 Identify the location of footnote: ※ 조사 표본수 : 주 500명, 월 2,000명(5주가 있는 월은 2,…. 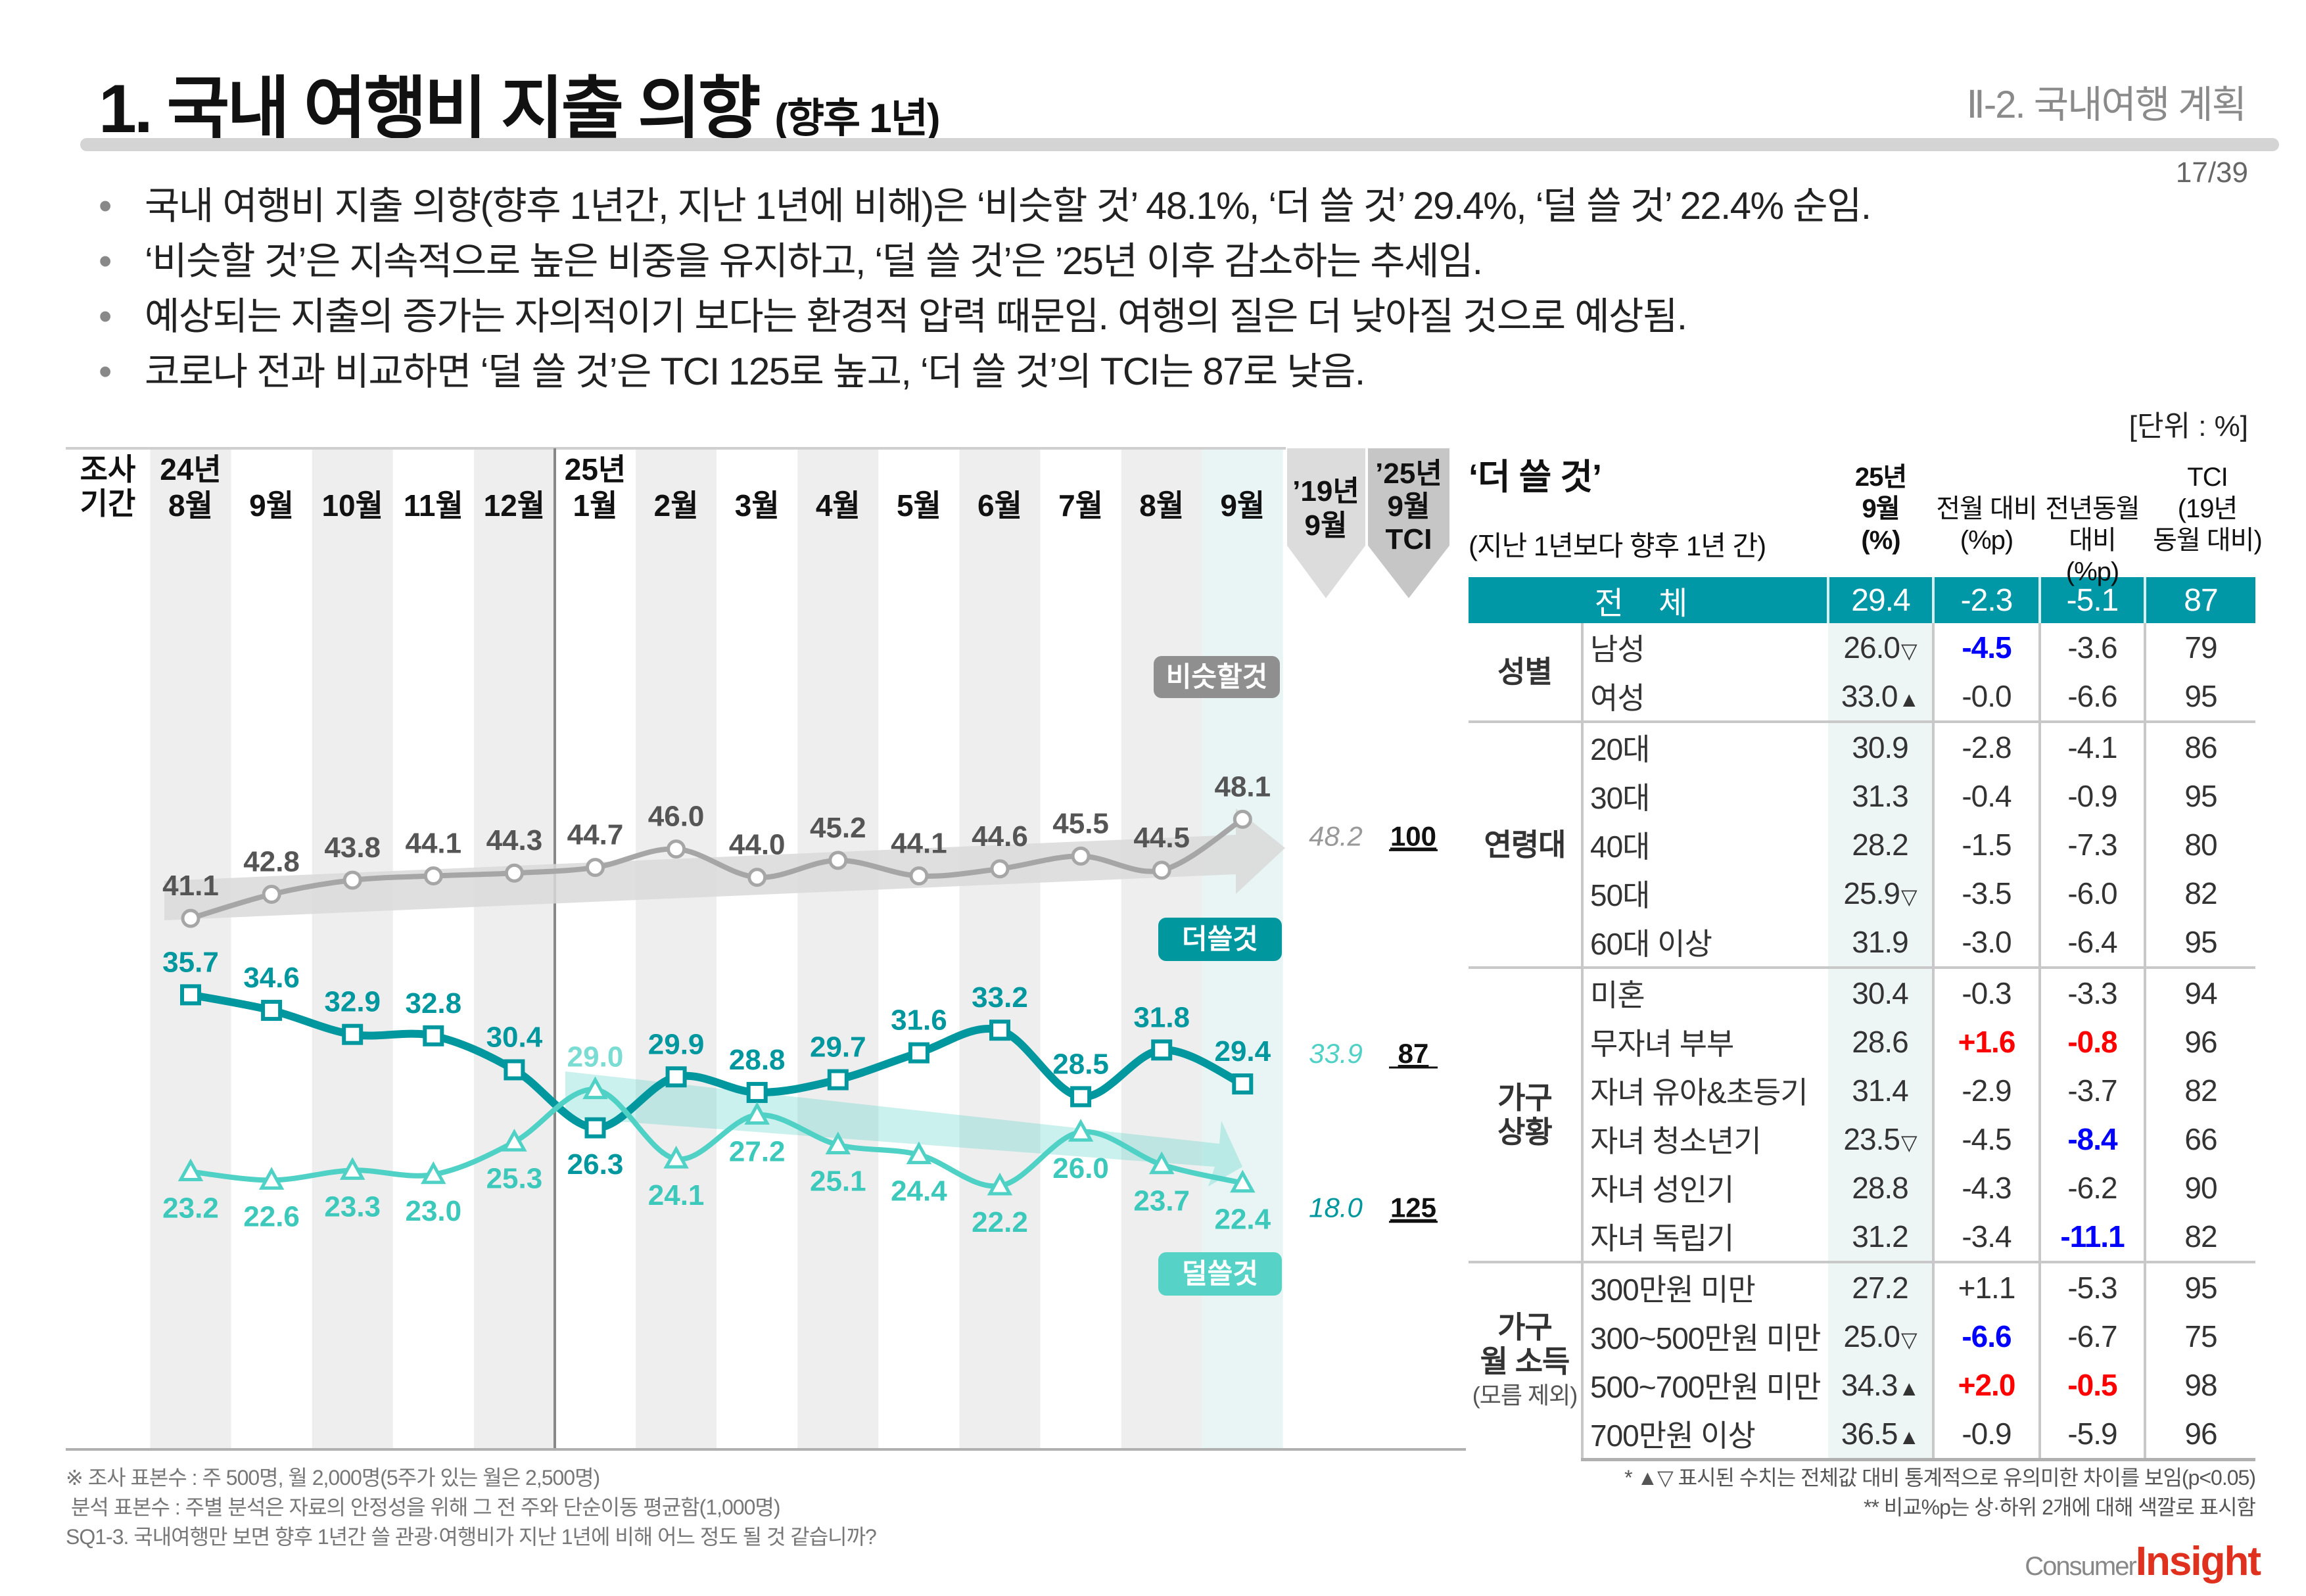
(333, 1478).